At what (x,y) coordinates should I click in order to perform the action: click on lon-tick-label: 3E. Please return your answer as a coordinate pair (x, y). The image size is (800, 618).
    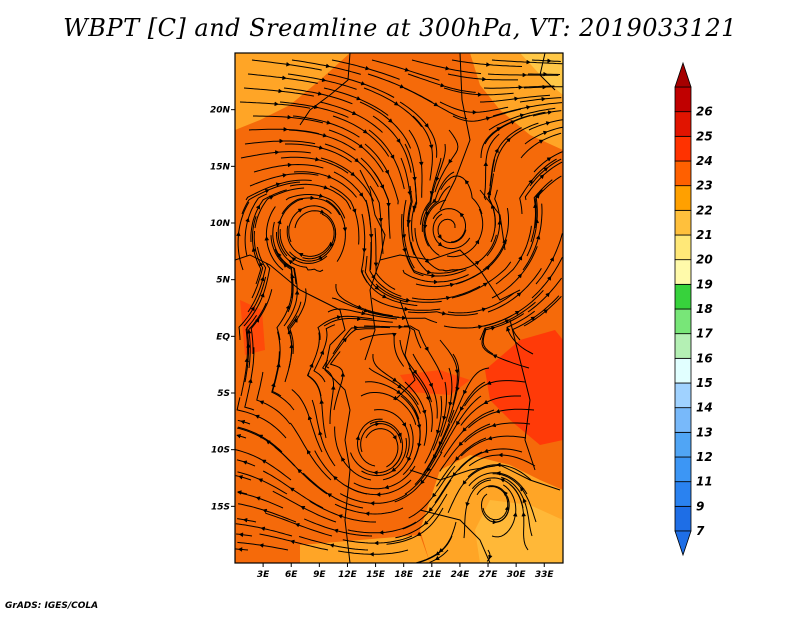
    Looking at the image, I should click on (263, 575).